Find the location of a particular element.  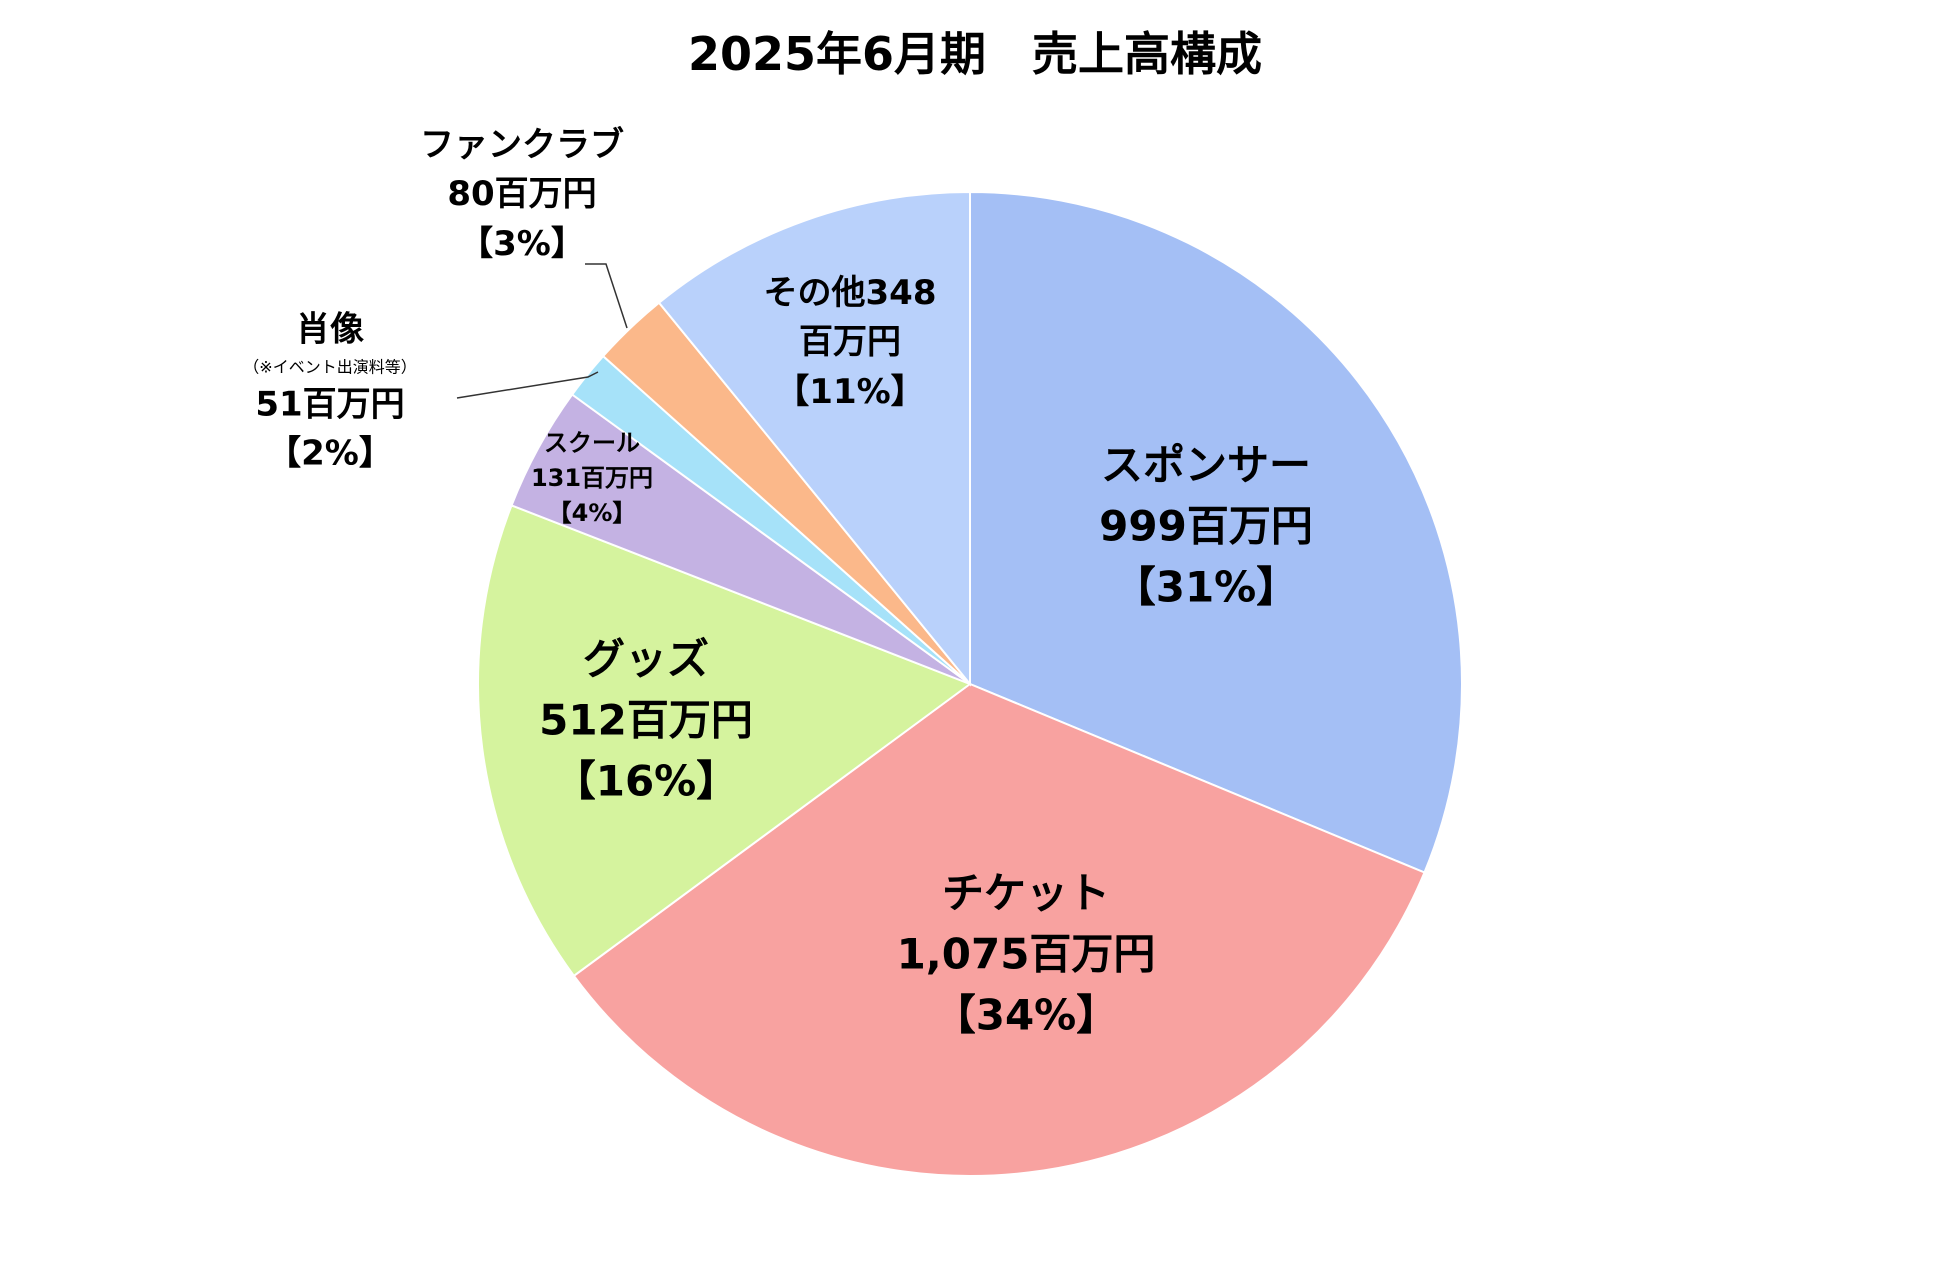

slice-value: 131百万円 is located at coordinates (592, 477).